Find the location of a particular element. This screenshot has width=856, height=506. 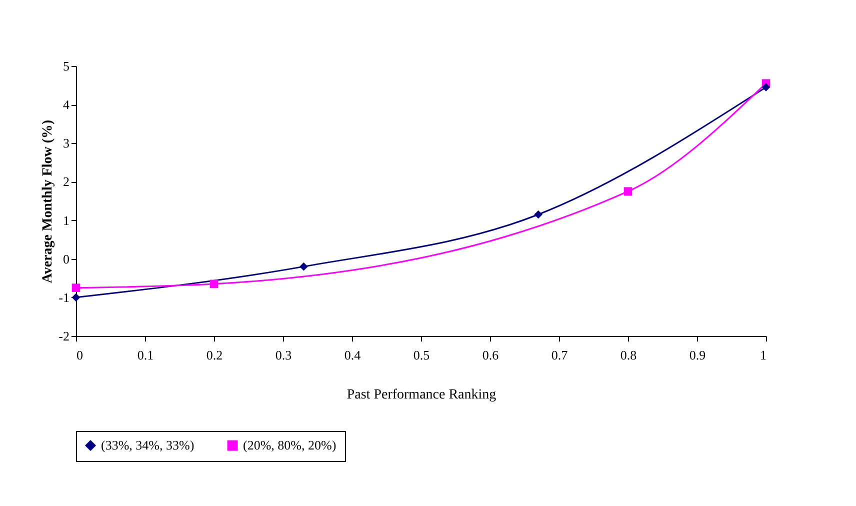

y-tick-label: 1 is located at coordinates (66, 220).